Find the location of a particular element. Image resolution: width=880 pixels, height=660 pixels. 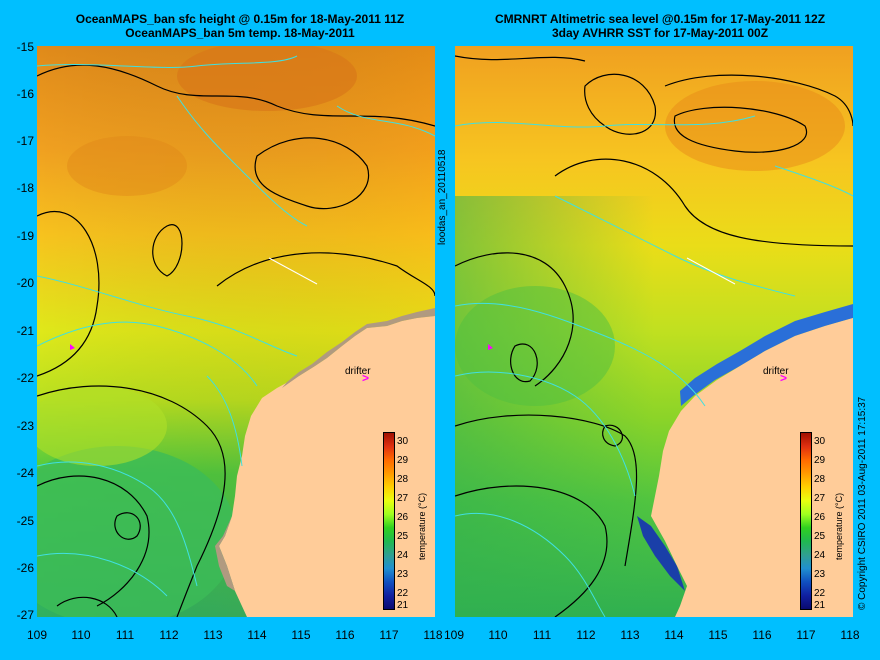

y-tick: -19 is located at coordinates (25, 236).